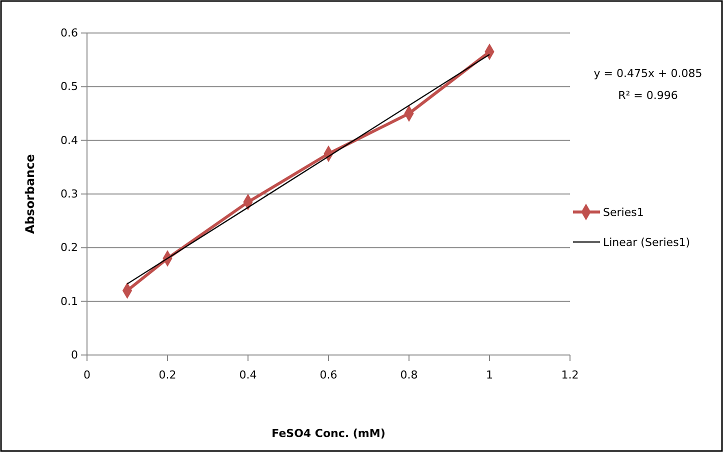 The height and width of the screenshot is (453, 724). Describe the element at coordinates (648, 95) in the screenshot. I see `text: R² = 0.996` at that location.